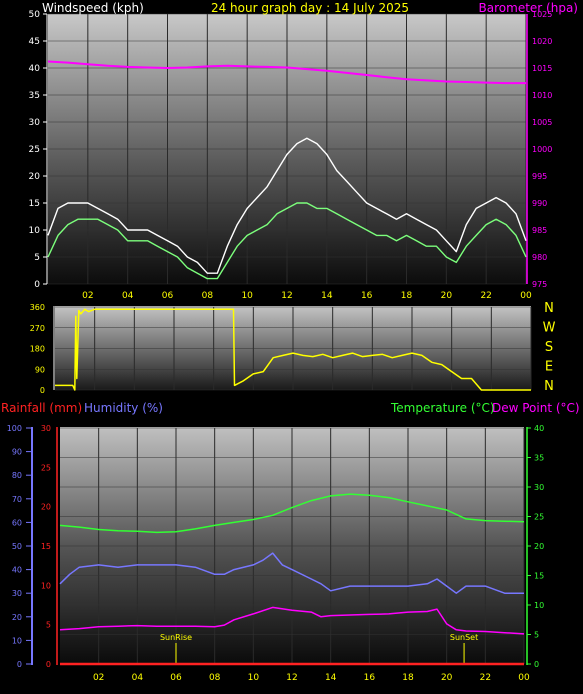 The image size is (583, 694). I want to click on sun-marker-label: SunSet, so click(464, 637).